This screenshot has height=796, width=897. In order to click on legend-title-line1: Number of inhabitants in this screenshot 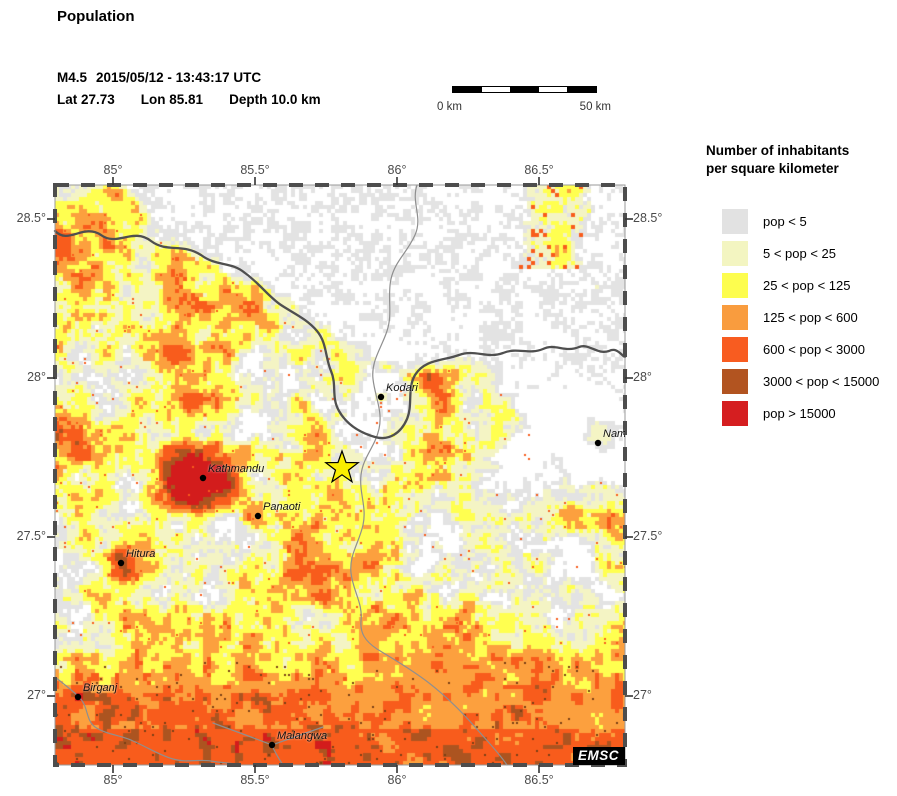, I will do `click(778, 150)`.